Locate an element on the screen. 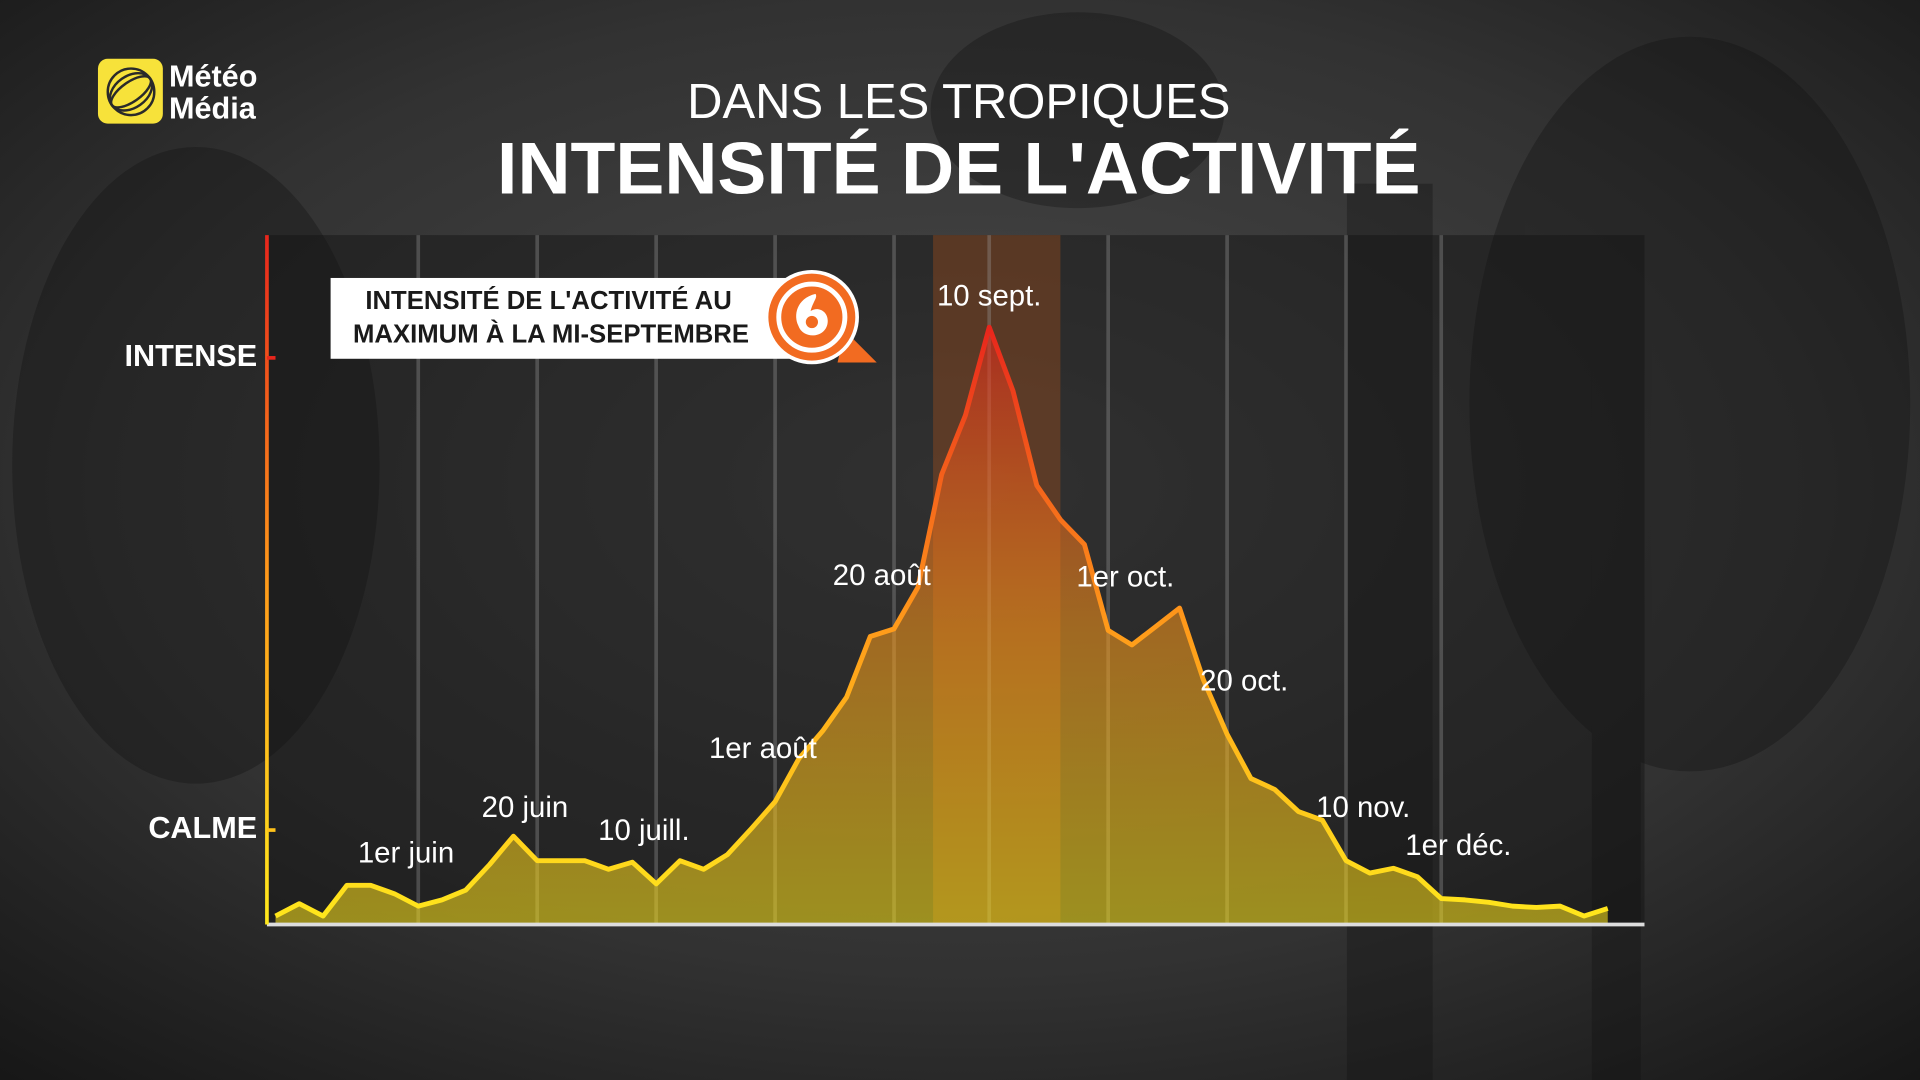 This screenshot has height=1080, width=1920. date-label: 10 sept. is located at coordinates (989, 296).